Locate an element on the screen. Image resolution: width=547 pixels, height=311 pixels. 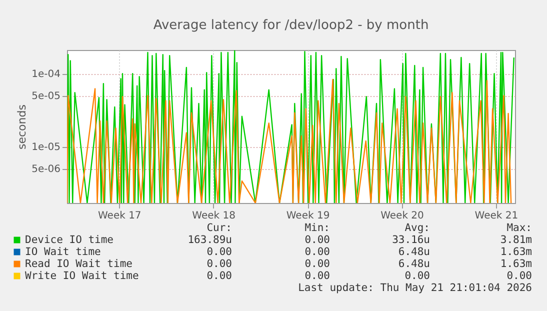
text: 163.89u is located at coordinates (210, 240).